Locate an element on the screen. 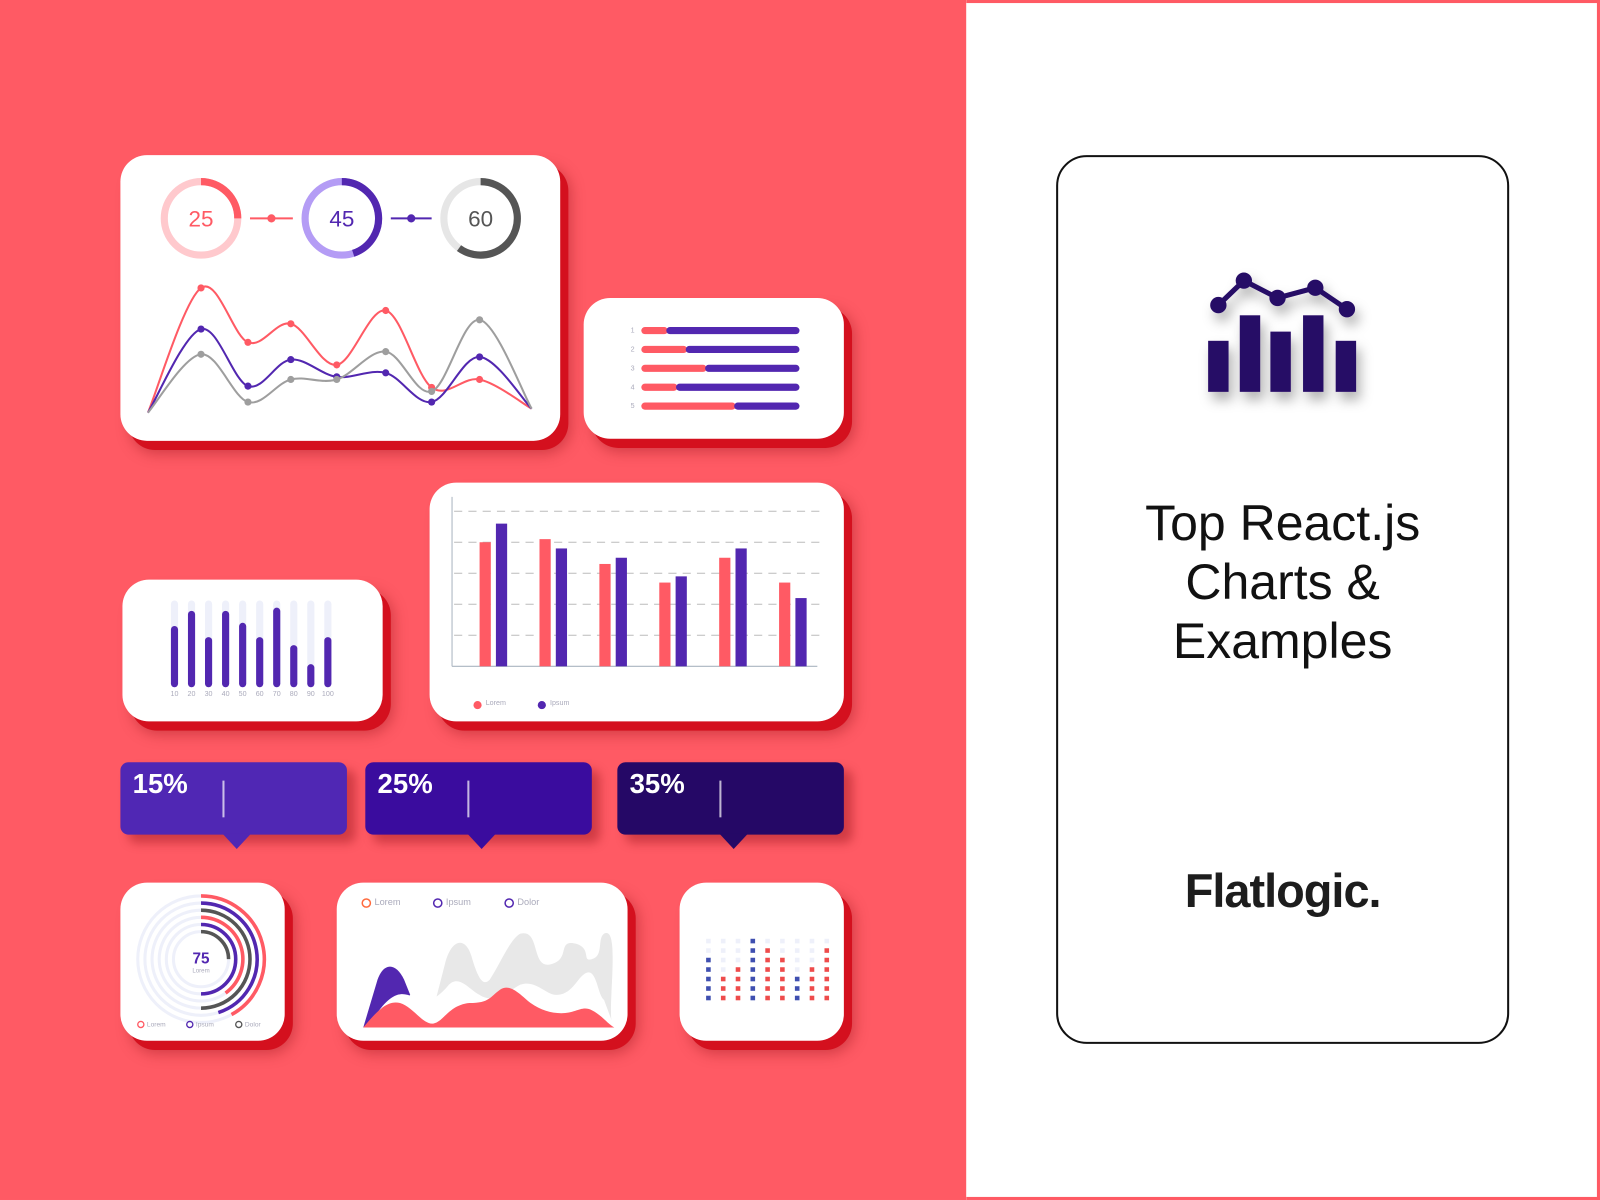  dot-matrix-card is located at coordinates (761, 961).